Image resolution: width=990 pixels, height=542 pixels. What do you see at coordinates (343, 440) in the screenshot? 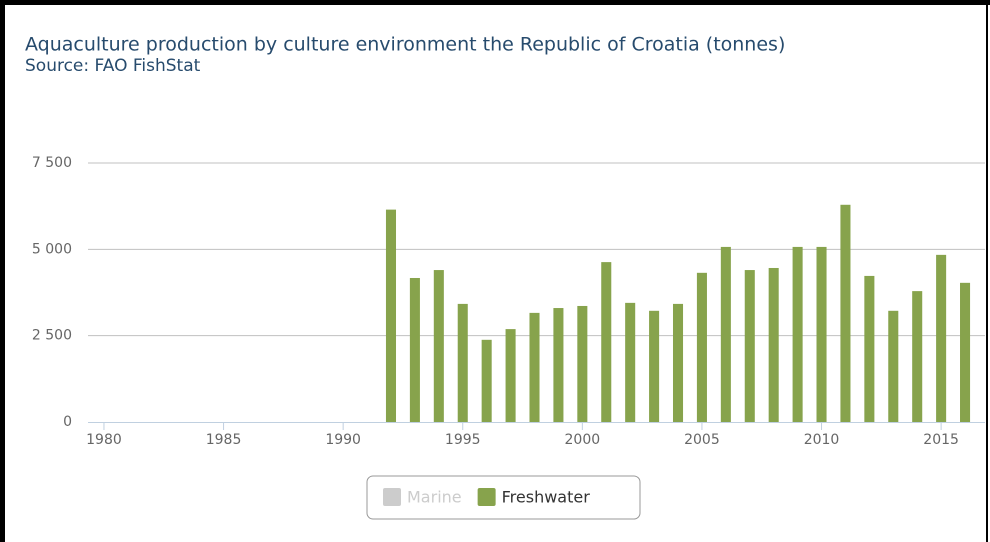
I see `x-tick-label: 1990` at bounding box center [343, 440].